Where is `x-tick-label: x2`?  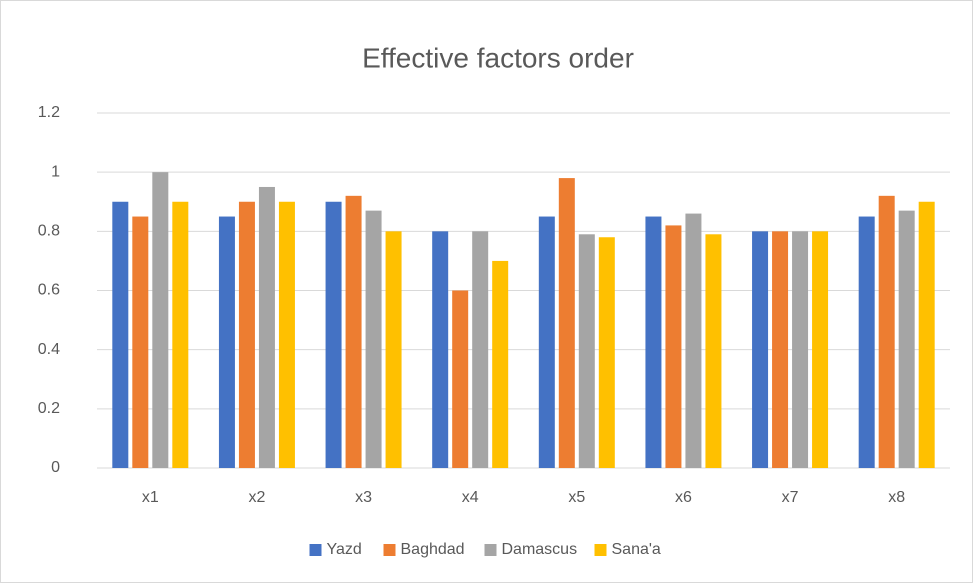 x-tick-label: x2 is located at coordinates (256, 497).